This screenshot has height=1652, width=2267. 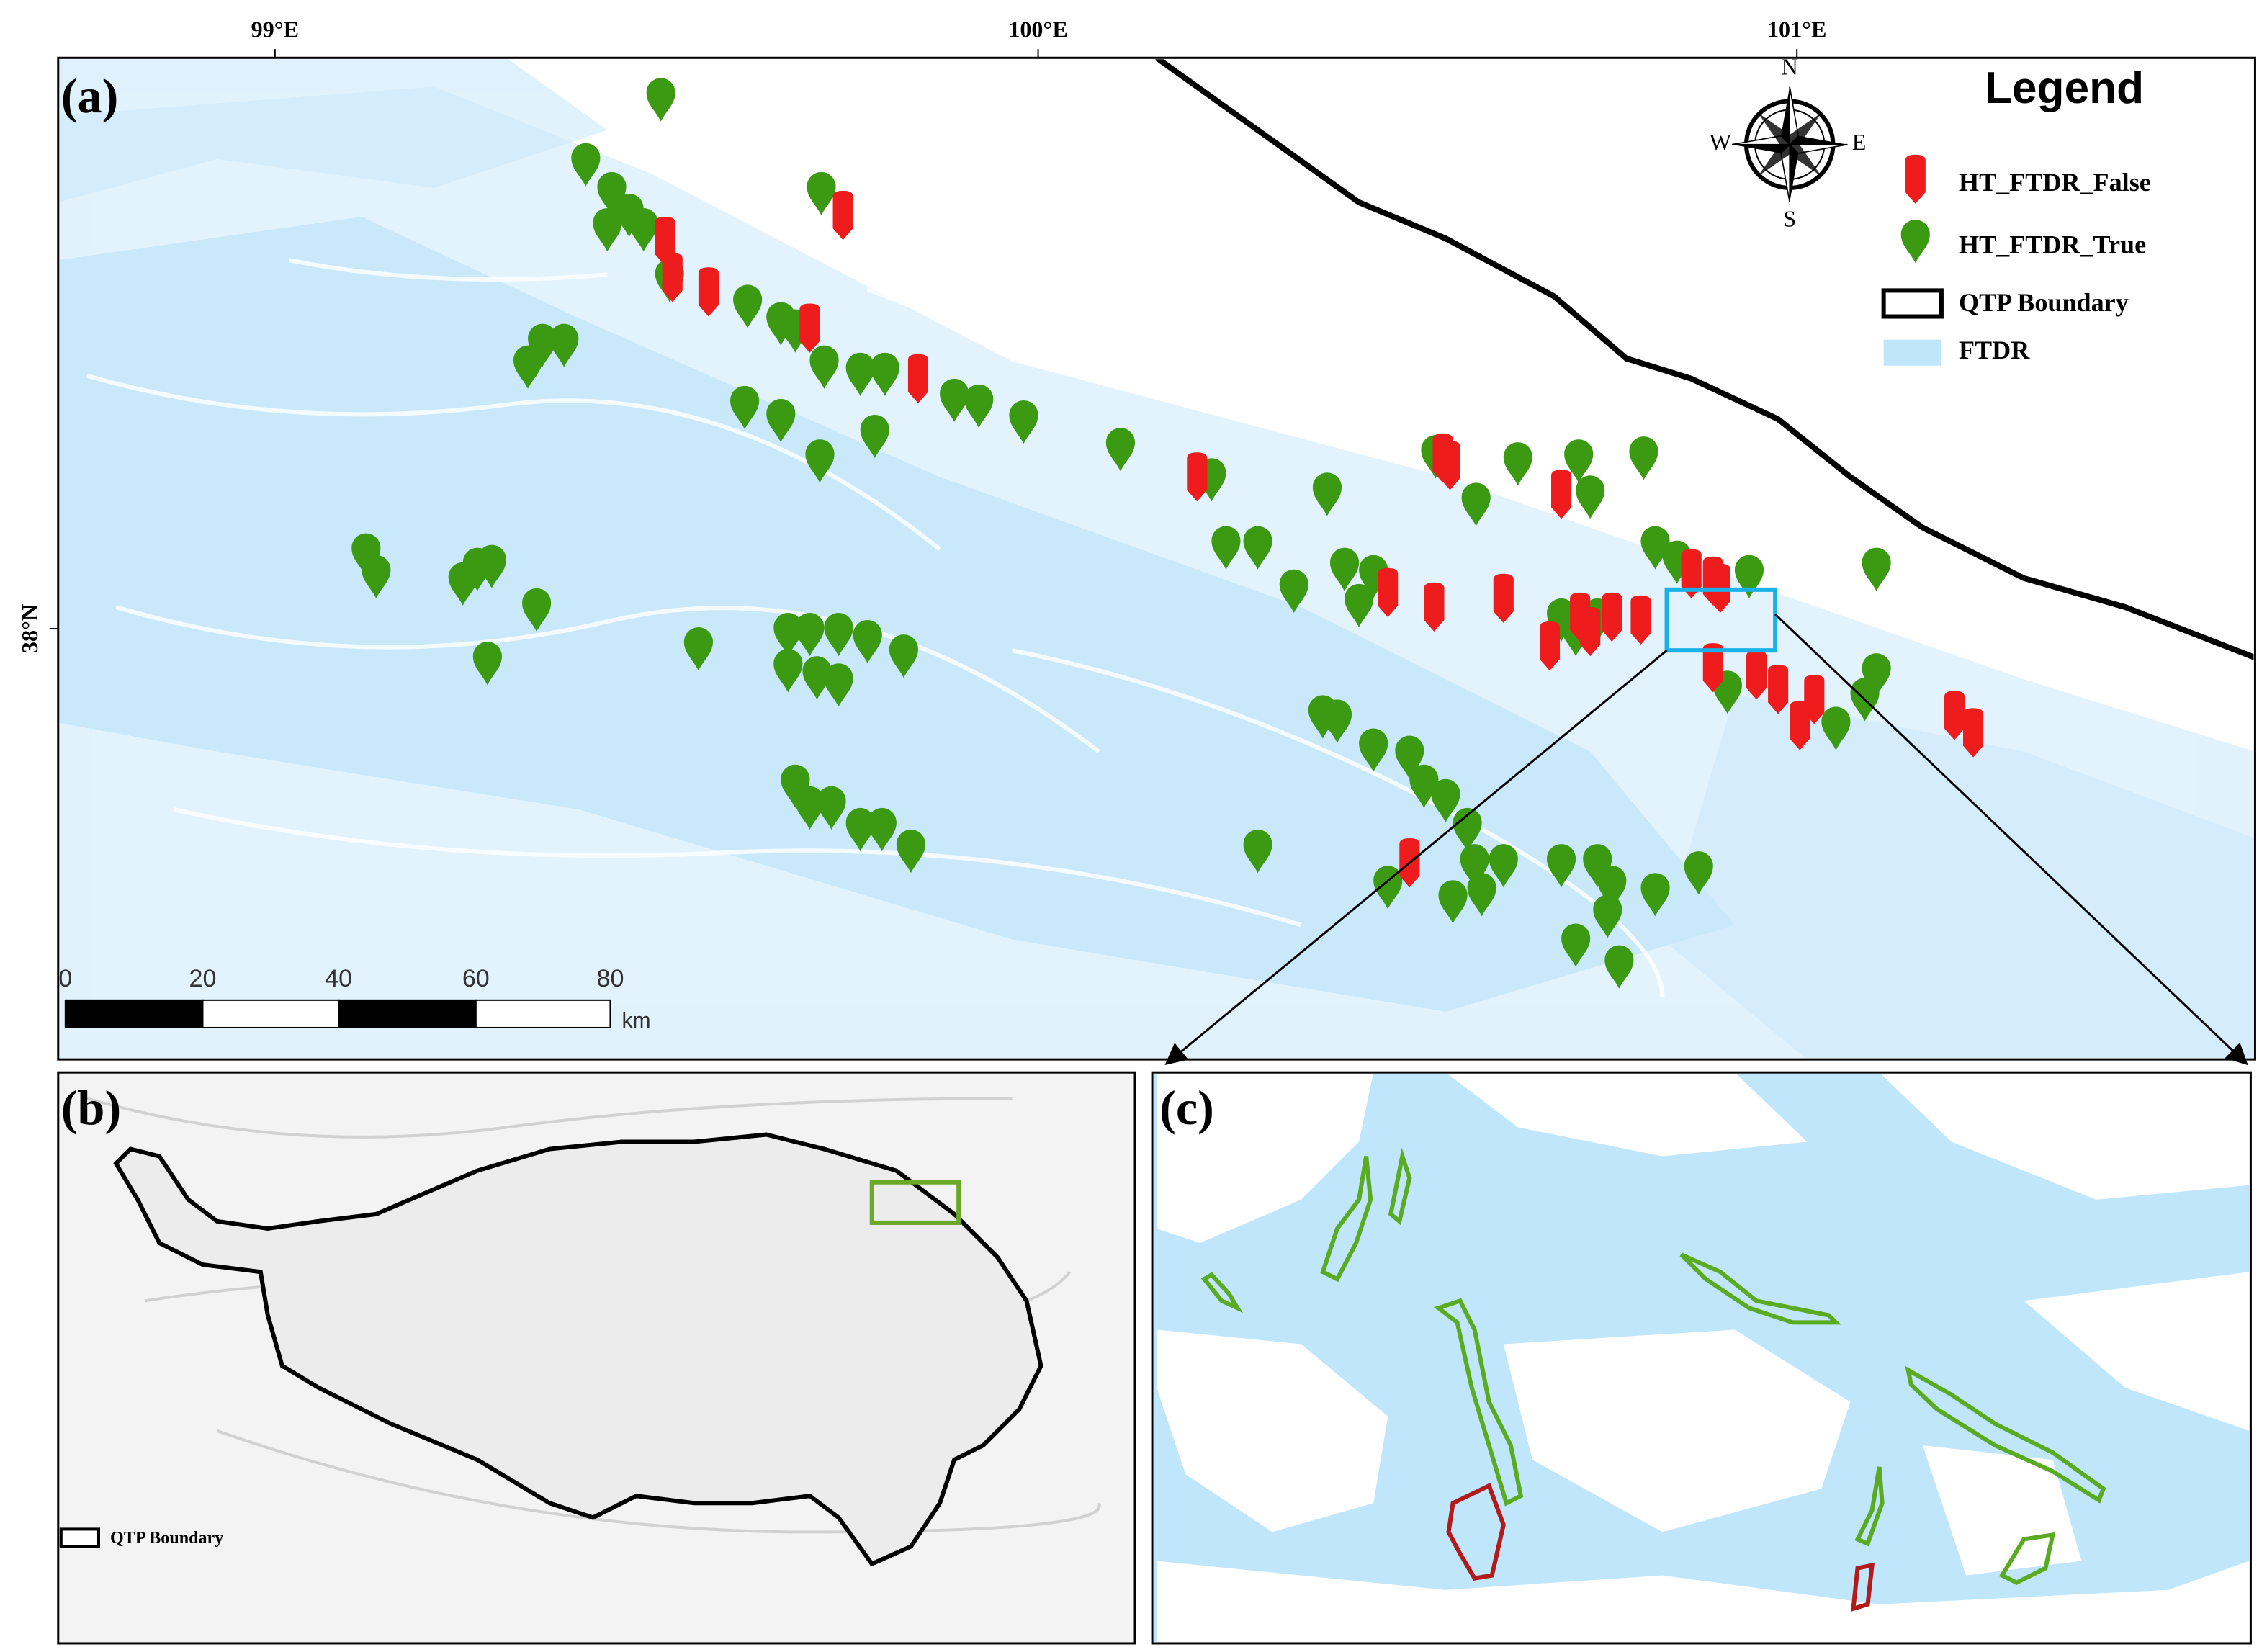 What do you see at coordinates (1789, 218) in the screenshot?
I see `compass-s: S` at bounding box center [1789, 218].